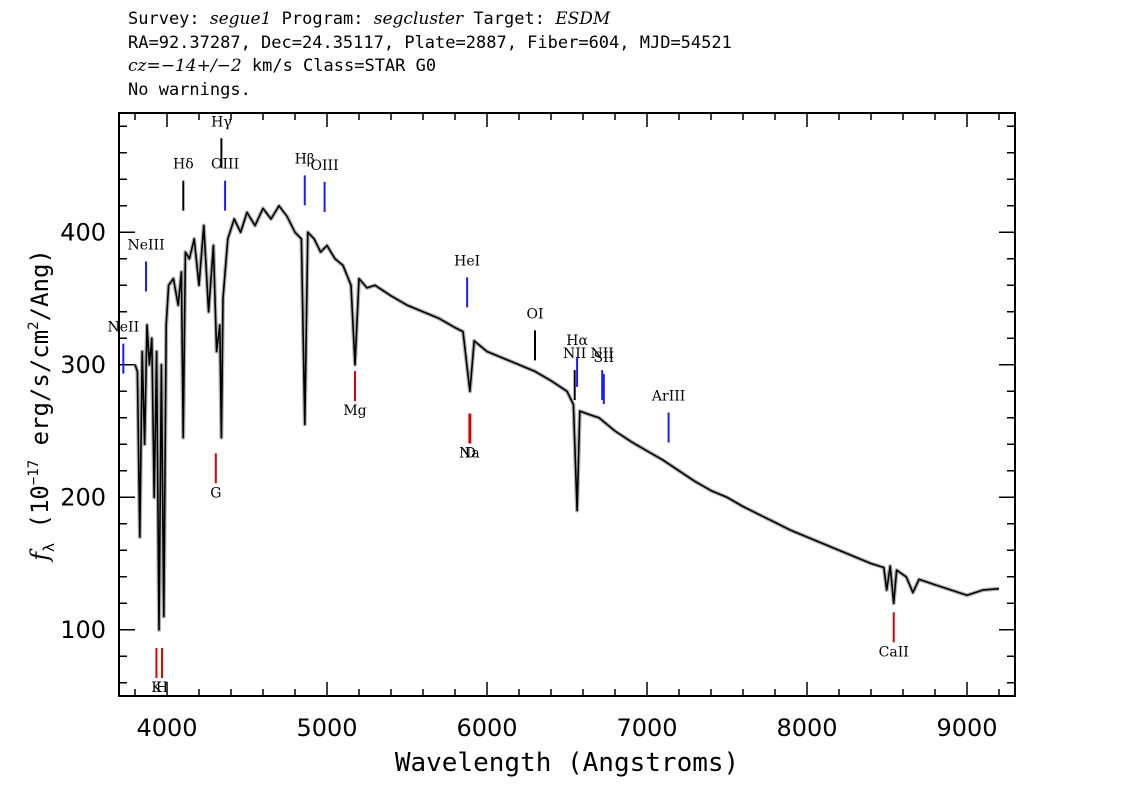 This screenshot has width=1134, height=810. I want to click on spectral-line-label: ArIII, so click(668, 397).